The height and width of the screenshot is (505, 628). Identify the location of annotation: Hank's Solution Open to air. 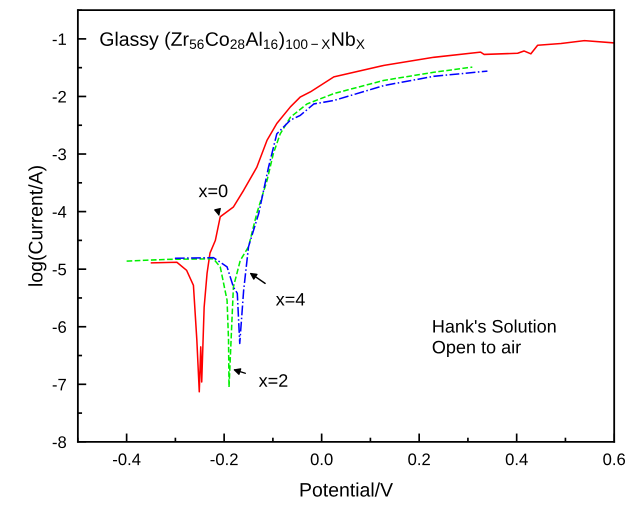
(494, 338).